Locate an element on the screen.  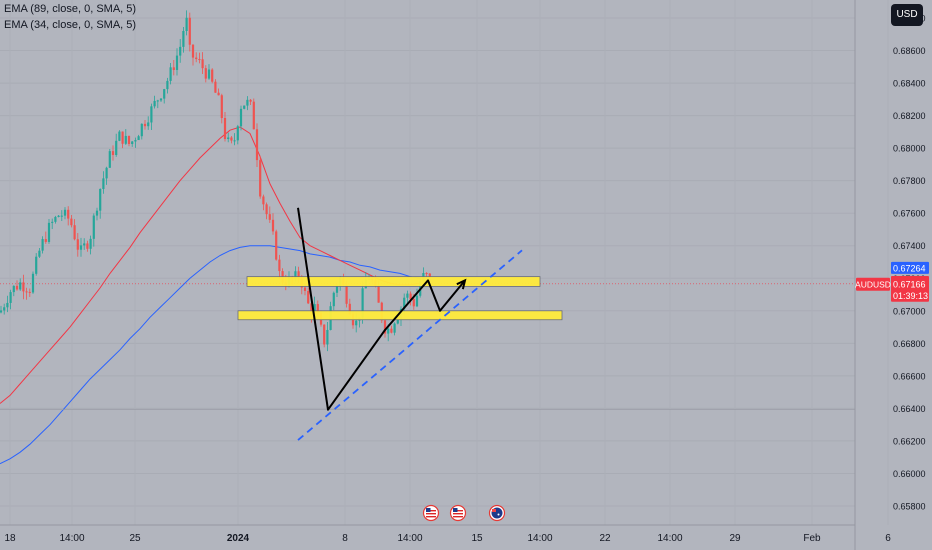
time-tick-label: Feb is located at coordinates (812, 538).